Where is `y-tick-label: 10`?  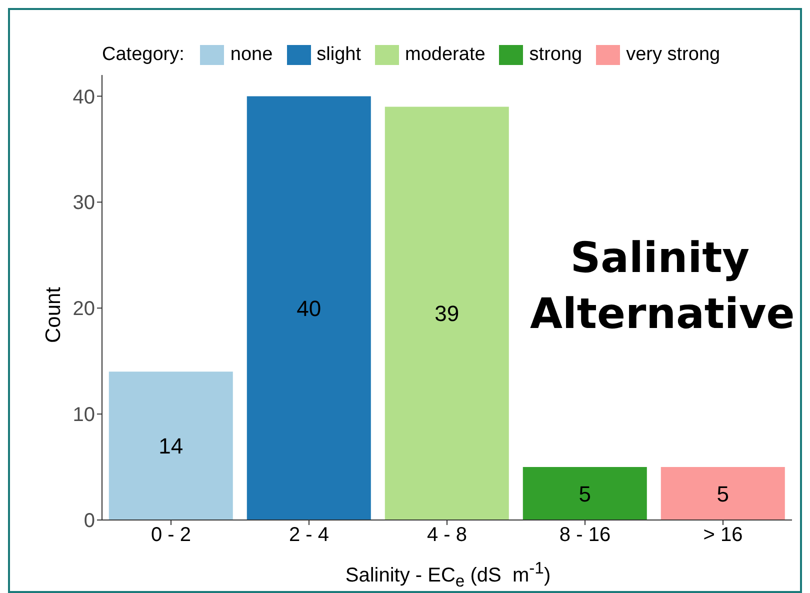 y-tick-label: 10 is located at coordinates (83, 415).